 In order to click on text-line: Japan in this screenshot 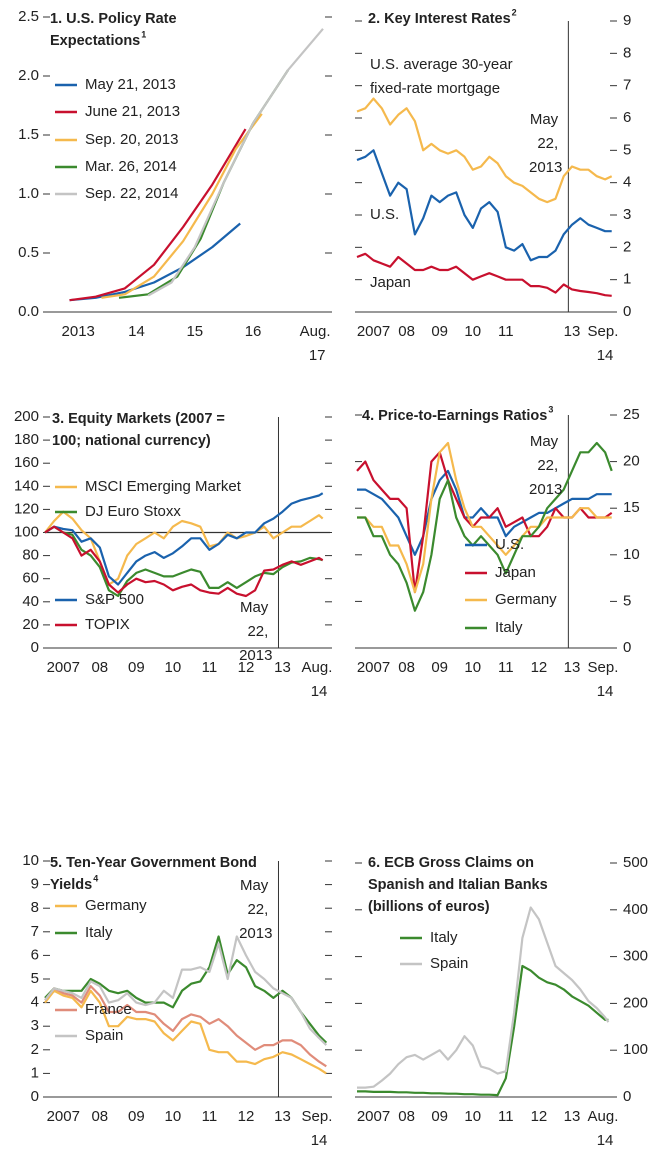, I will do `click(390, 282)`.